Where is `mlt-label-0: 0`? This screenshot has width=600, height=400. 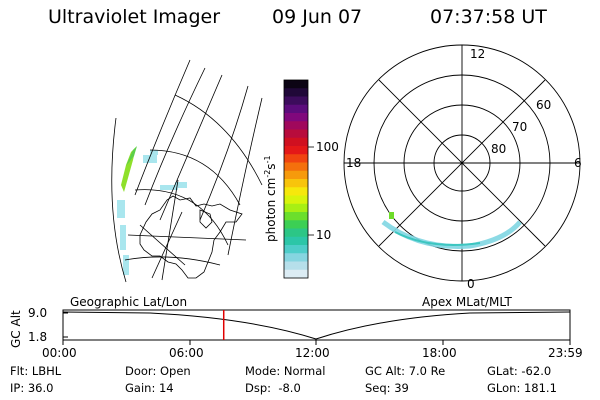 mlt-label-0: 0 is located at coordinates (471, 284).